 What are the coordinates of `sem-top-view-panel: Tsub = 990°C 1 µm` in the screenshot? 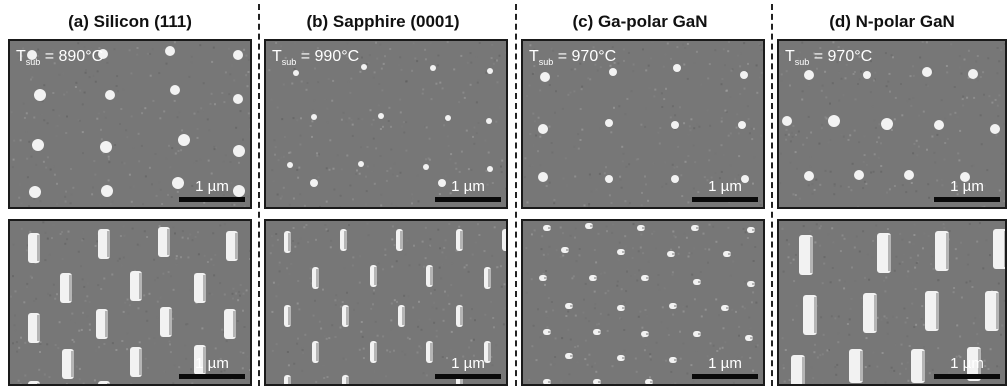 It's located at (386, 124).